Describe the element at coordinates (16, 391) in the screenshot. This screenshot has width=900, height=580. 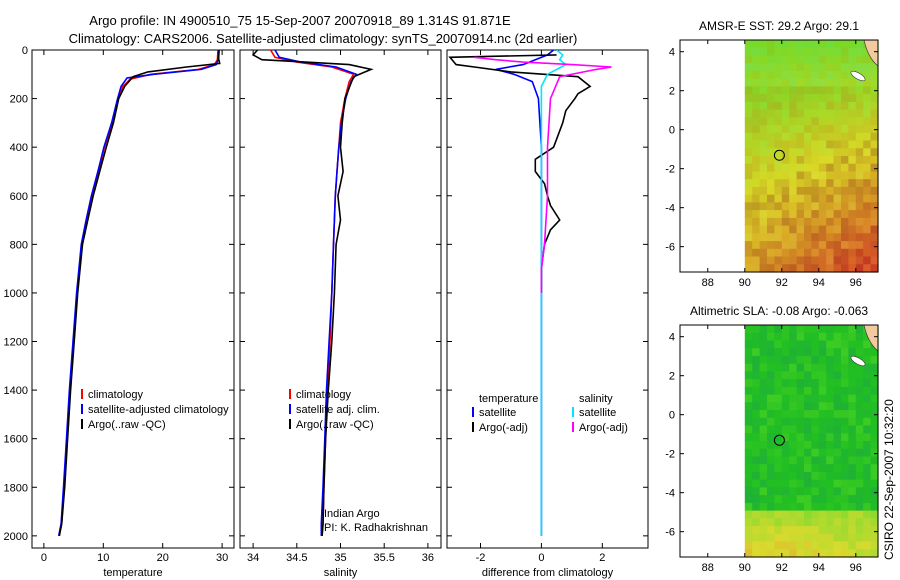
I see `y-tick-label: 1400` at that location.